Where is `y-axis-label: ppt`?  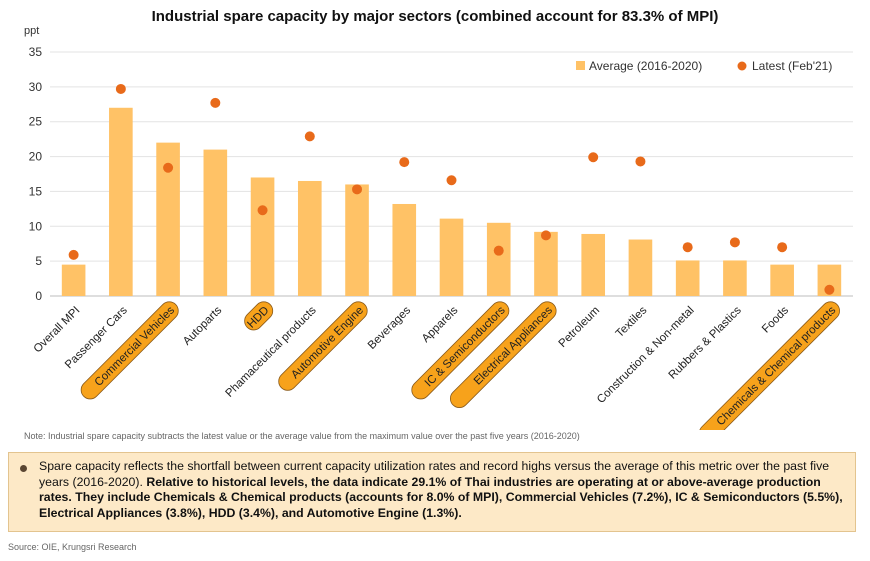
y-axis-label: ppt is located at coordinates (31, 31).